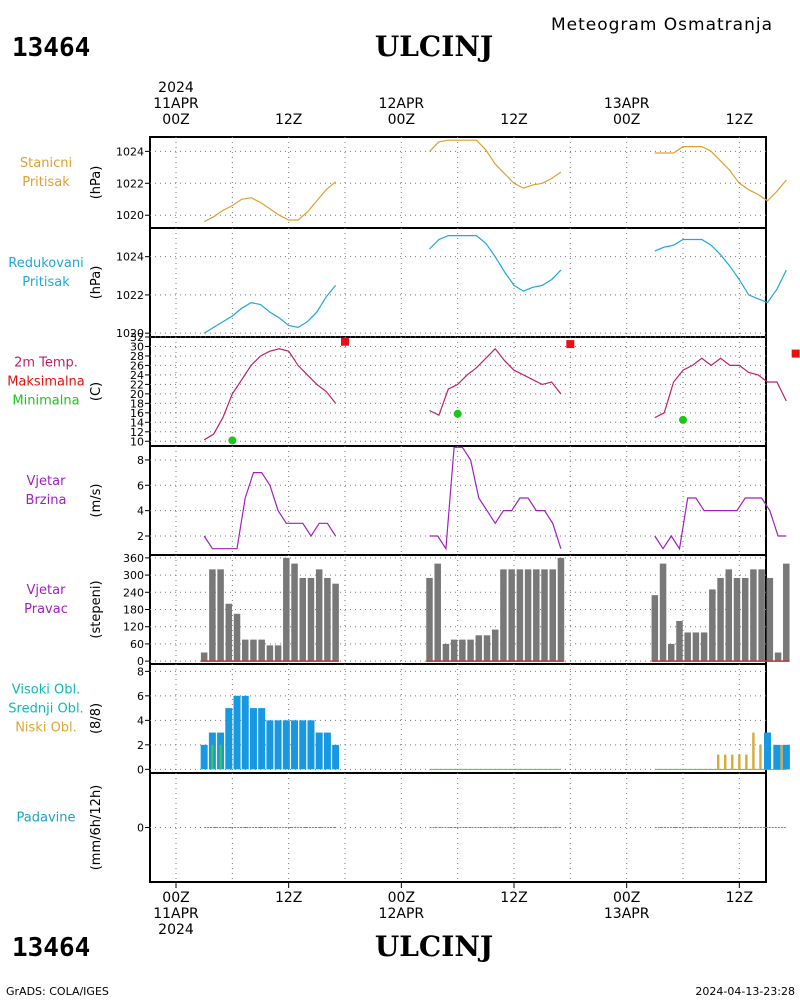 The height and width of the screenshot is (1000, 800). I want to click on y-tick-label: 28, so click(137, 356).